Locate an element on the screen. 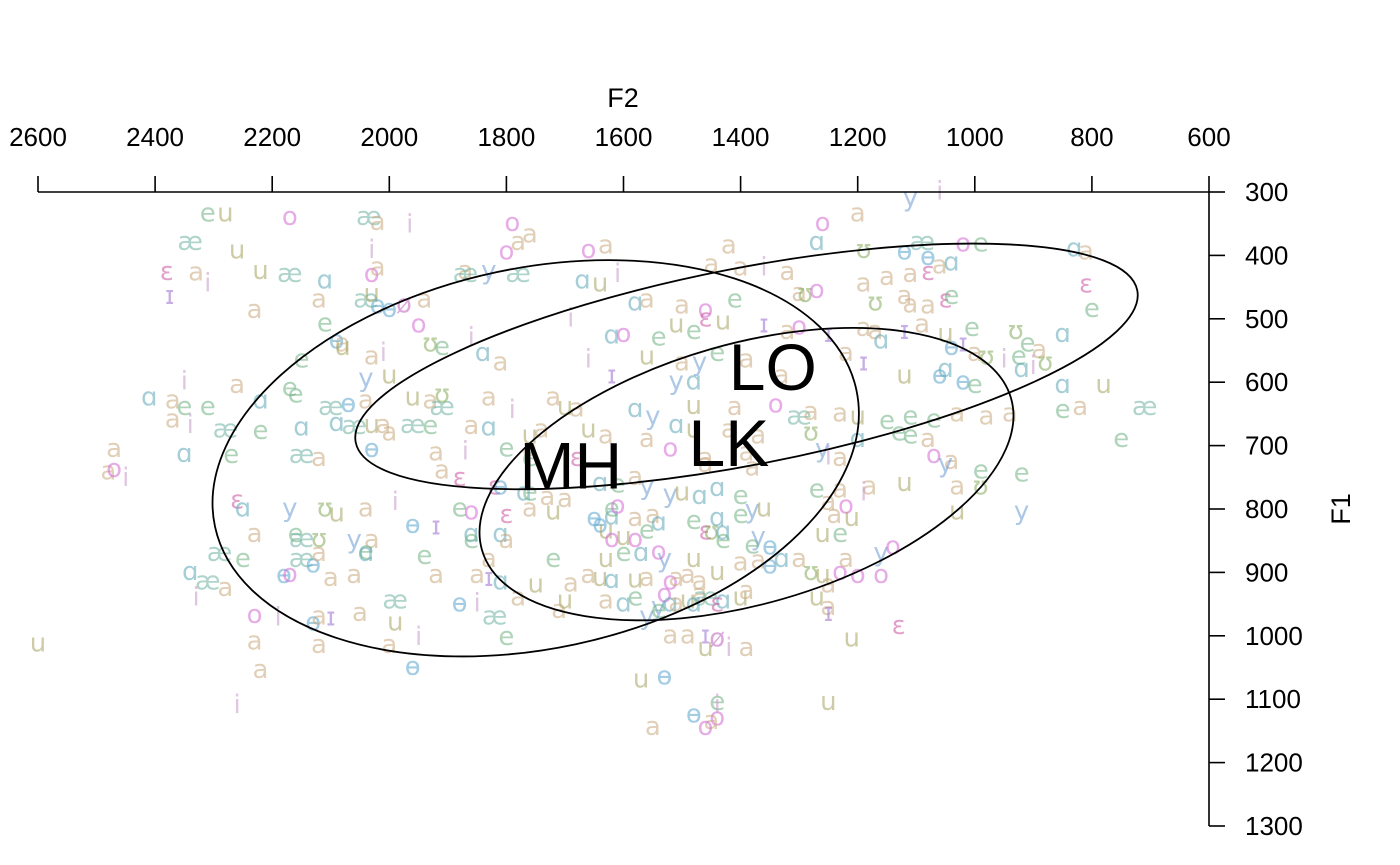  x-tick-label: 1400 is located at coordinates (741, 137).